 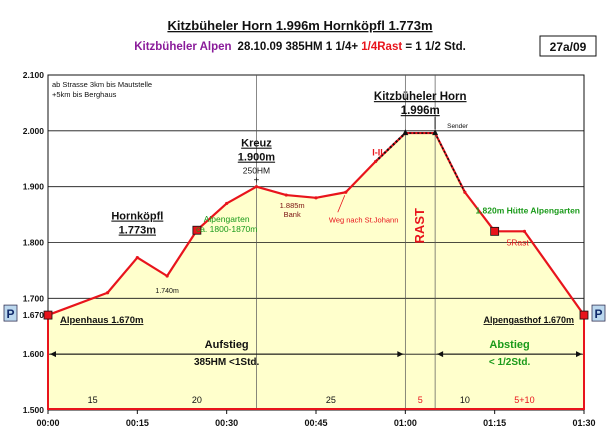 What do you see at coordinates (440, 354) in the screenshot?
I see `descent-arrow-head-left` at bounding box center [440, 354].